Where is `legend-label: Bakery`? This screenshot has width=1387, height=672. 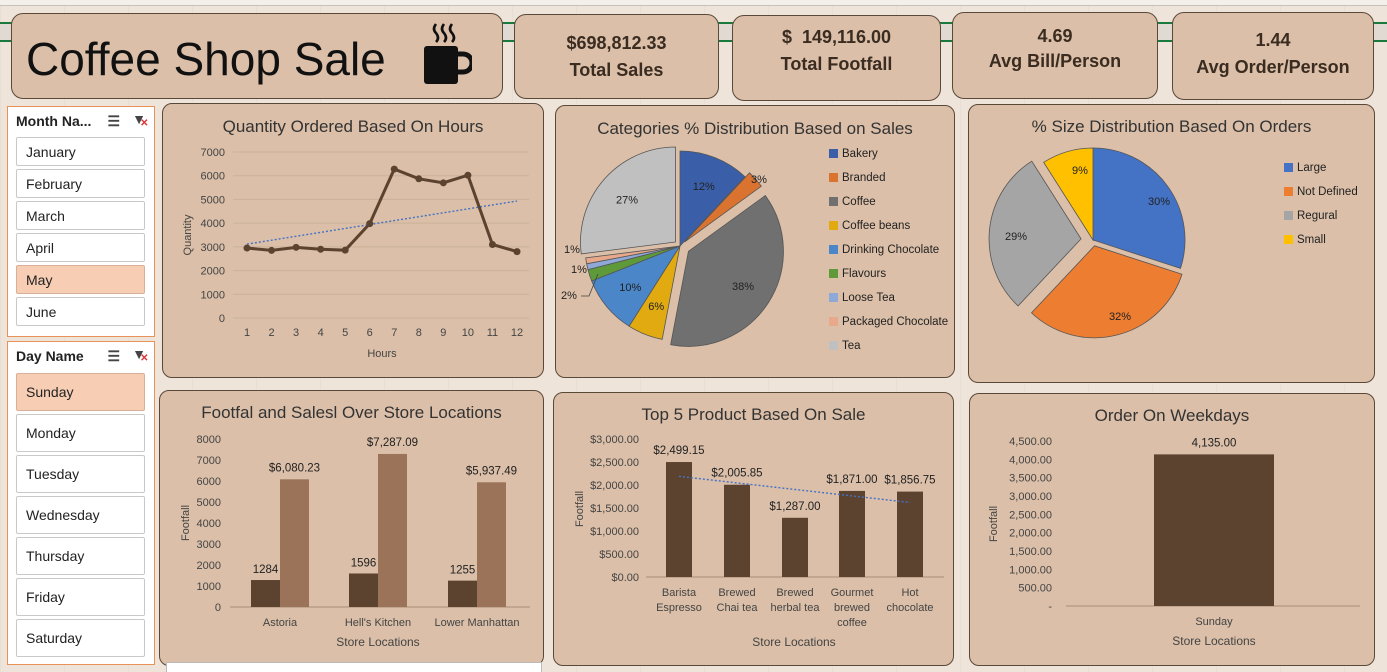
legend-label: Bakery is located at coordinates (860, 154).